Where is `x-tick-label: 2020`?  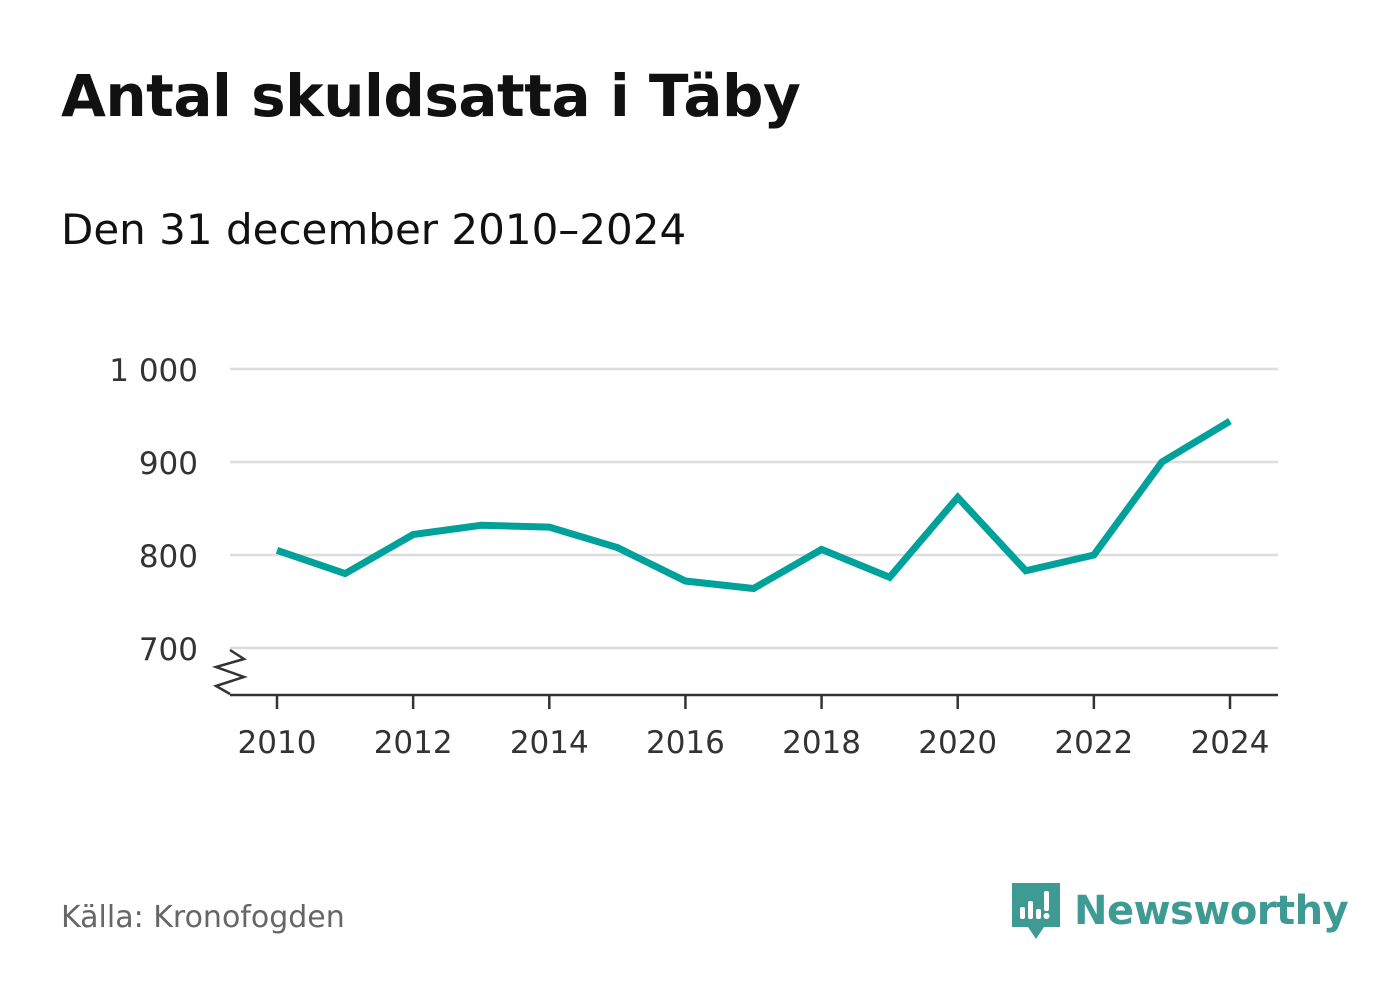 x-tick-label: 2020 is located at coordinates (957, 743).